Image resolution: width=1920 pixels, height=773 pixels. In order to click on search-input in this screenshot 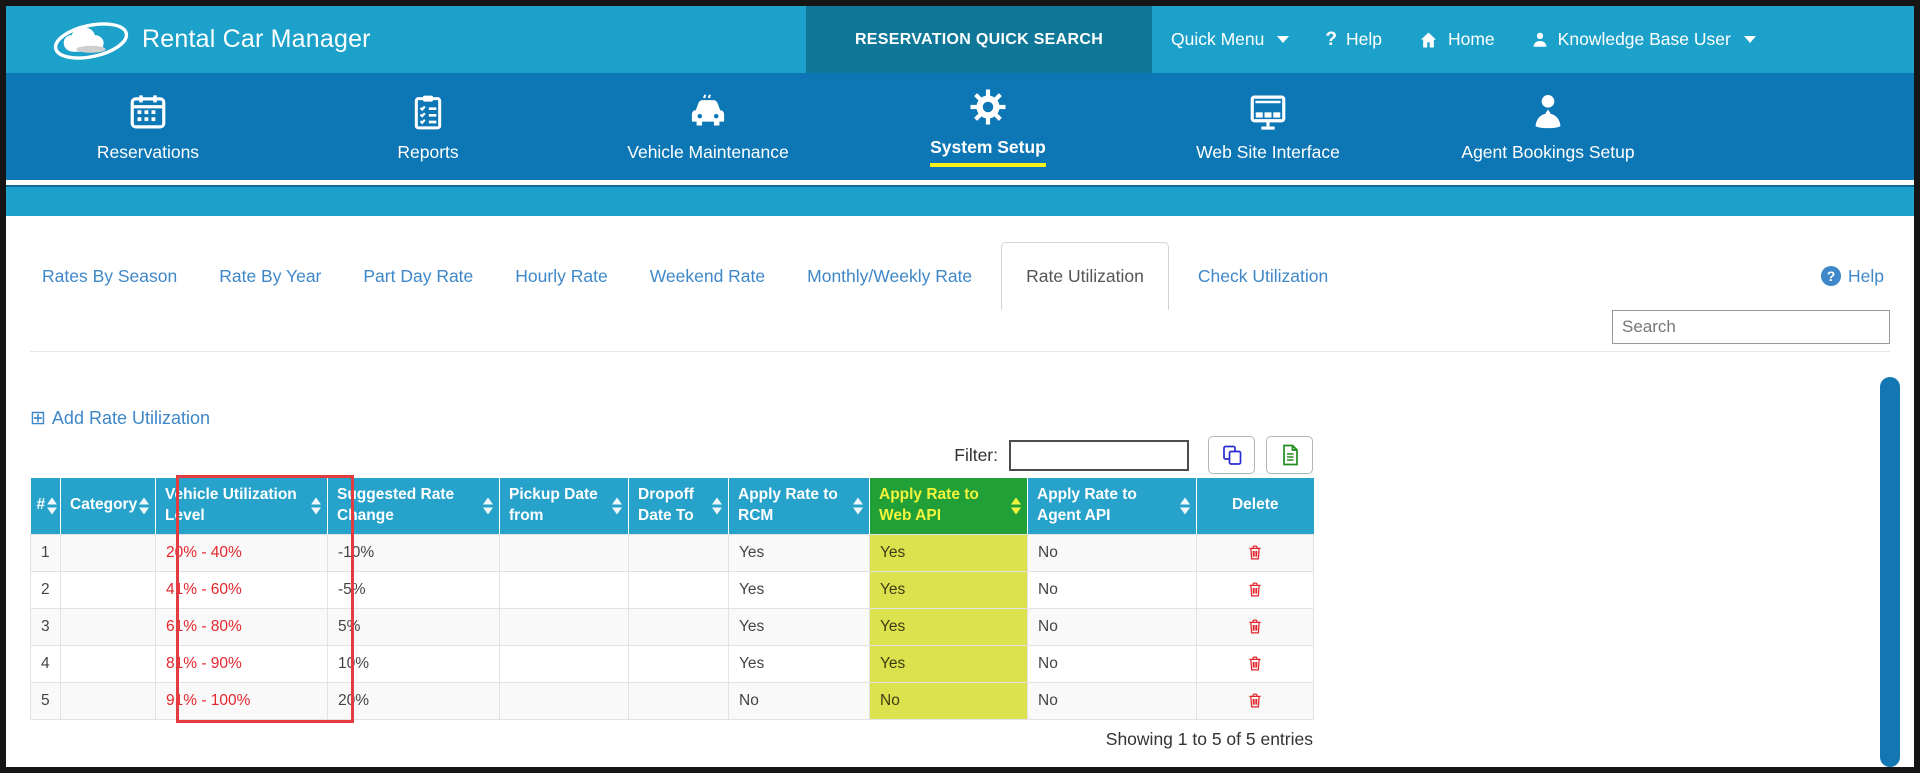, I will do `click(1751, 327)`.